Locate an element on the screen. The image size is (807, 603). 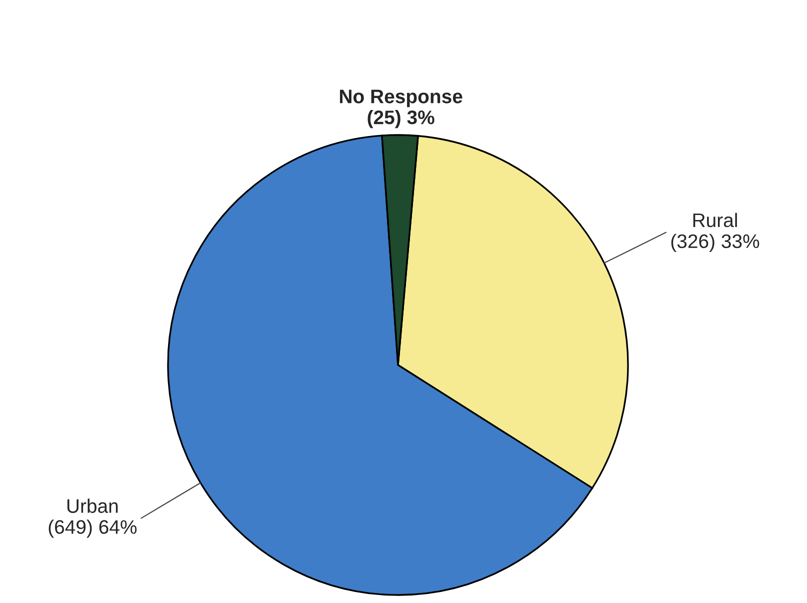
slice-label: Rural is located at coordinates (715, 220).